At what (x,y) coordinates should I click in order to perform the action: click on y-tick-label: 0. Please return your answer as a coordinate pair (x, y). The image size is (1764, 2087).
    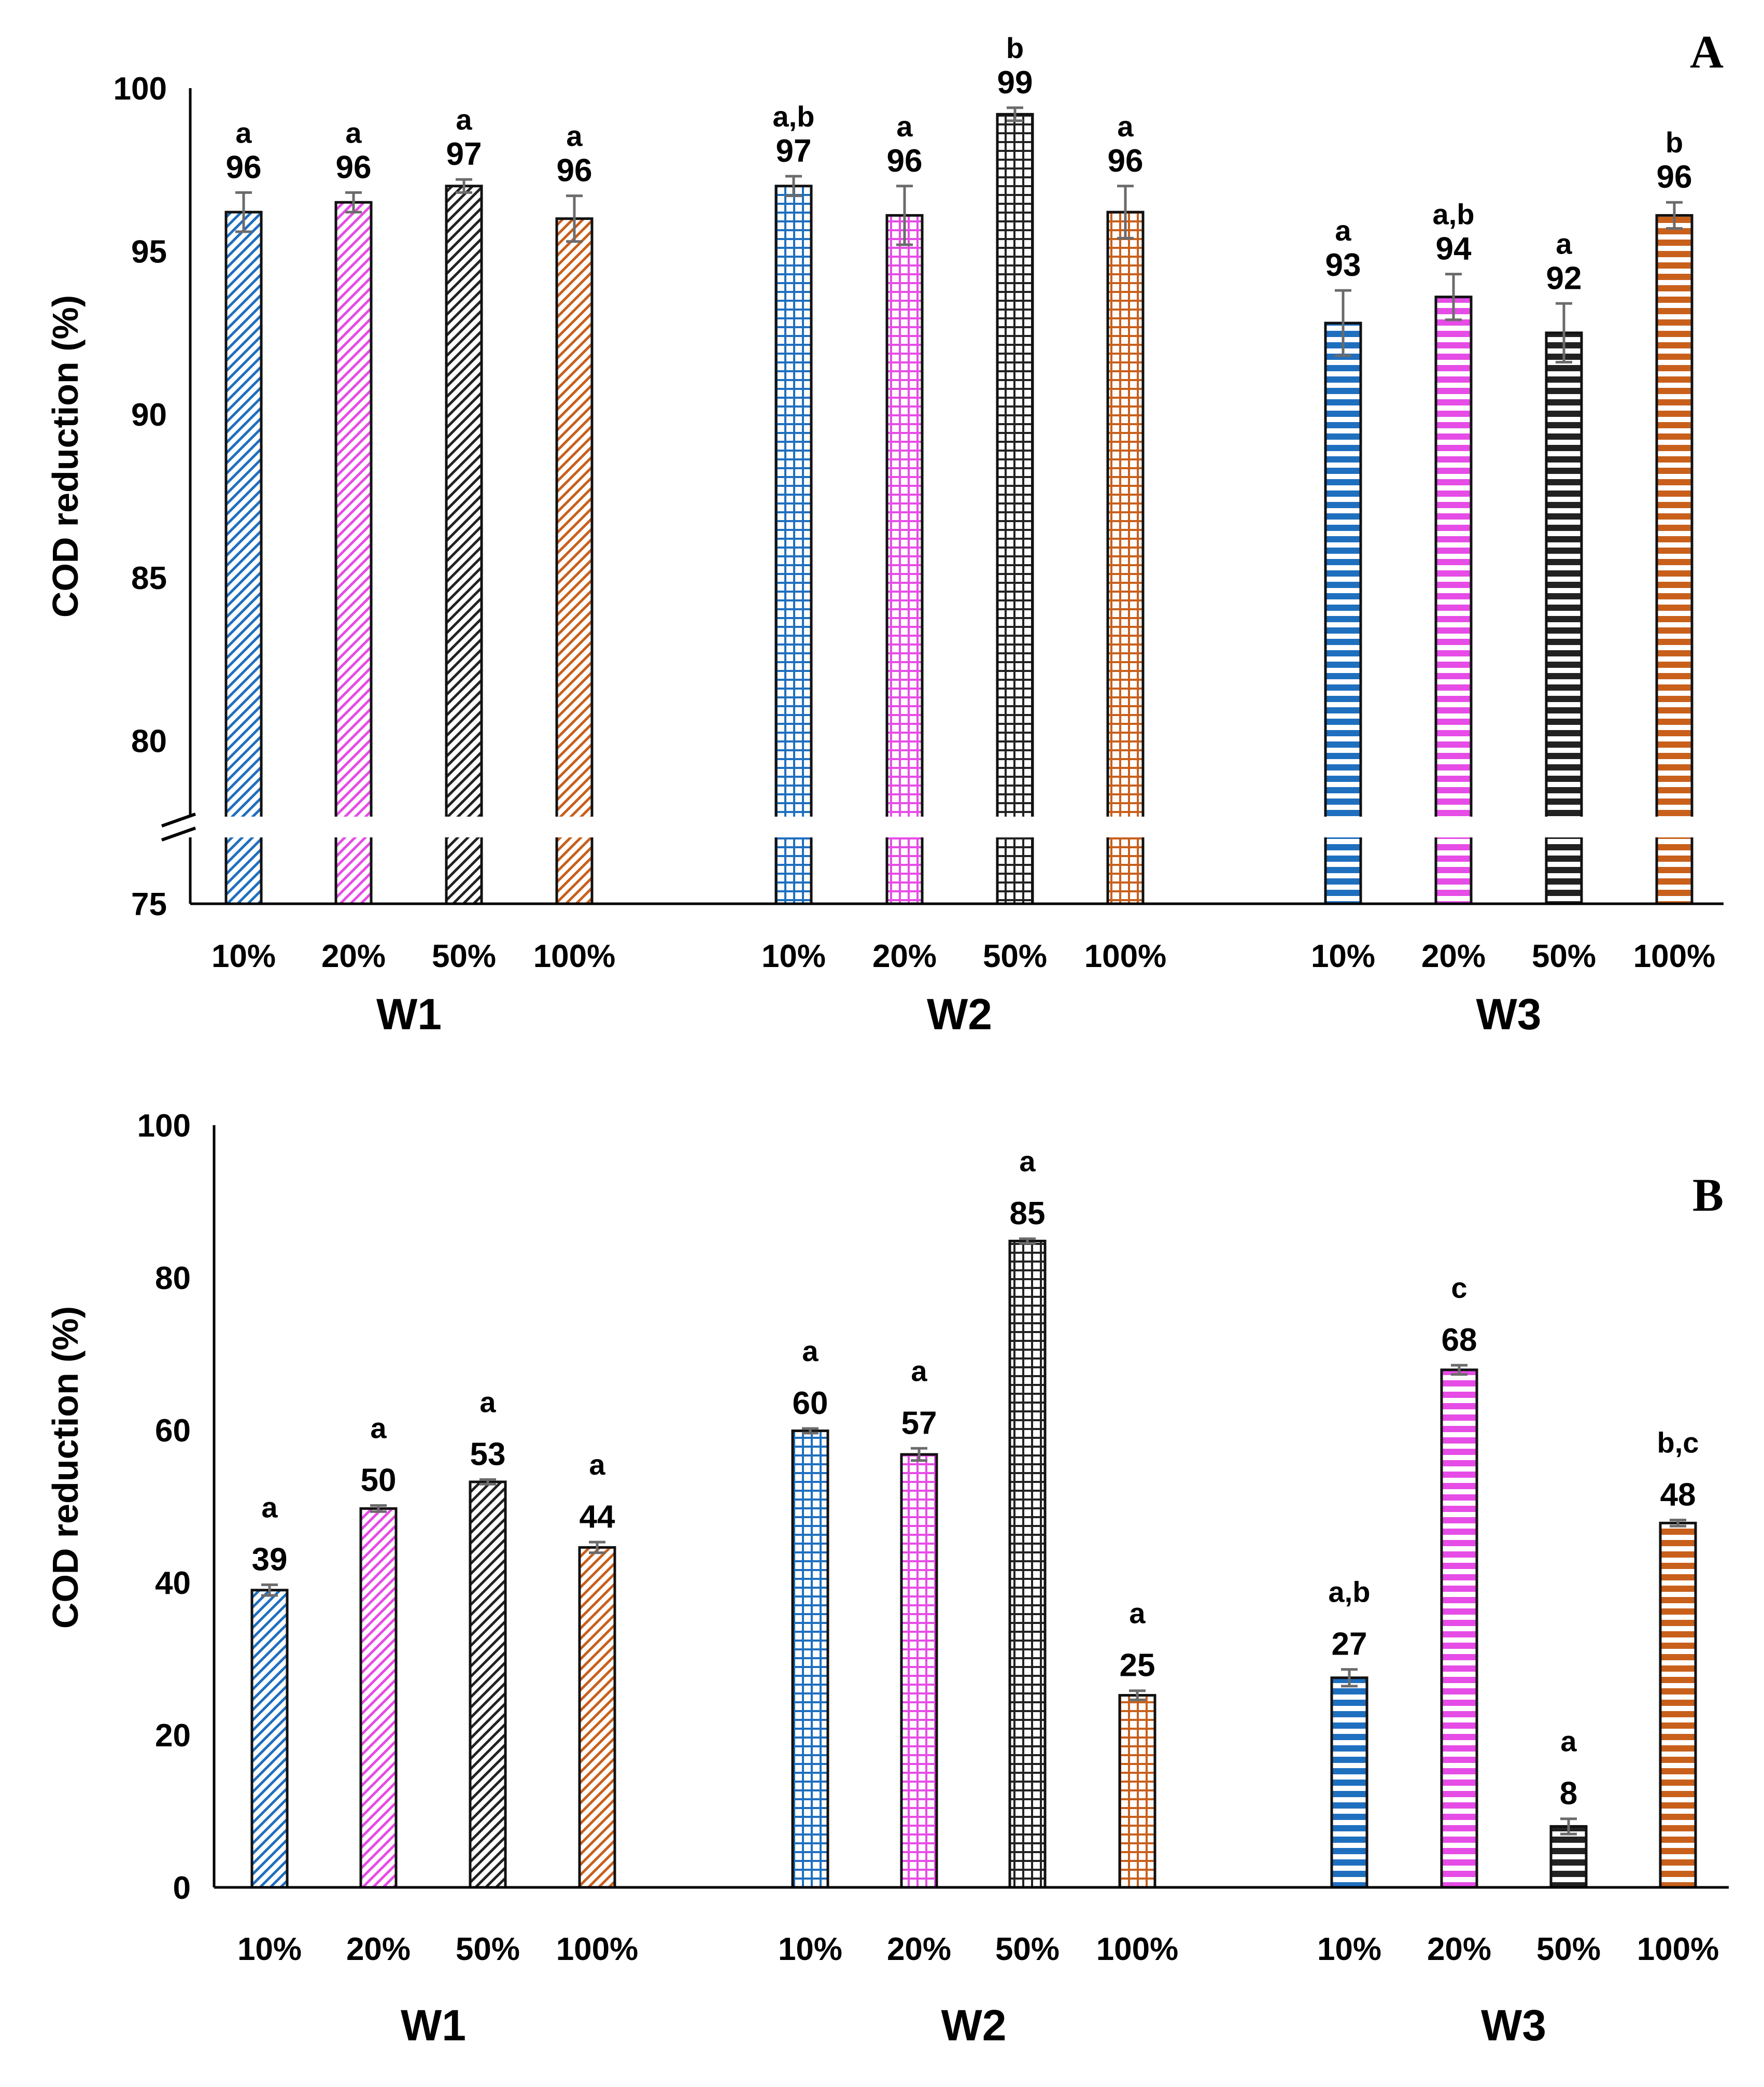
    Looking at the image, I should click on (182, 1888).